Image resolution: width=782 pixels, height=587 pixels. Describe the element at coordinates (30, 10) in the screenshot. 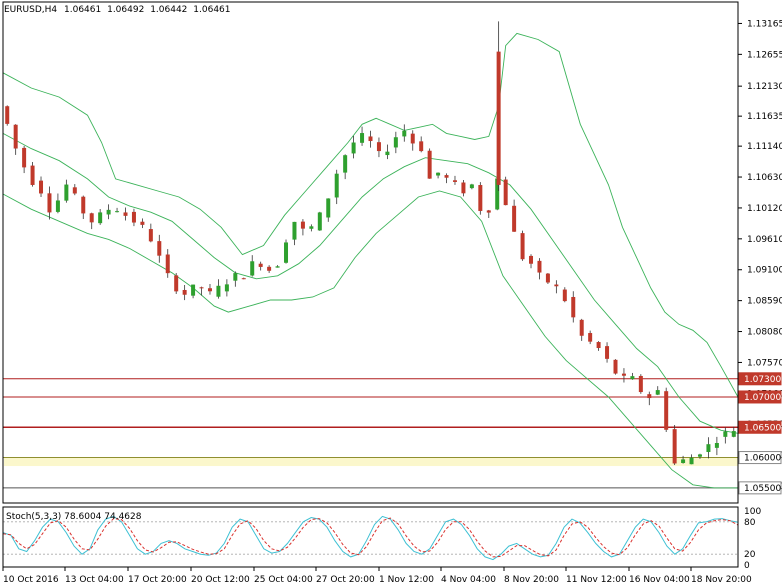

I see `symbol-label: EURUSD,H4` at that location.